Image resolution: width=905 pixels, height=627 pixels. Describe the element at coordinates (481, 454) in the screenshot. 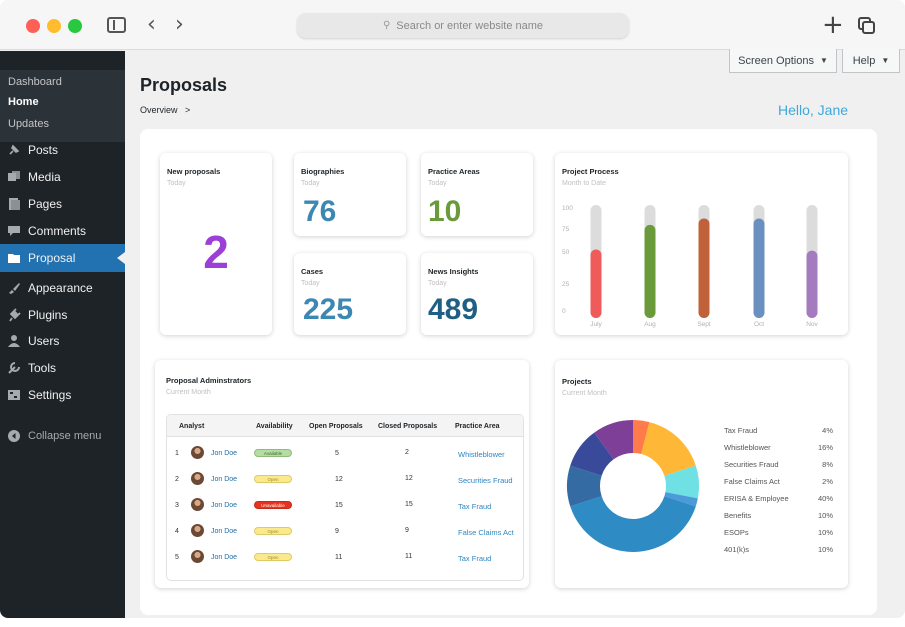

I see `practice-area-link: Whistleblower` at that location.